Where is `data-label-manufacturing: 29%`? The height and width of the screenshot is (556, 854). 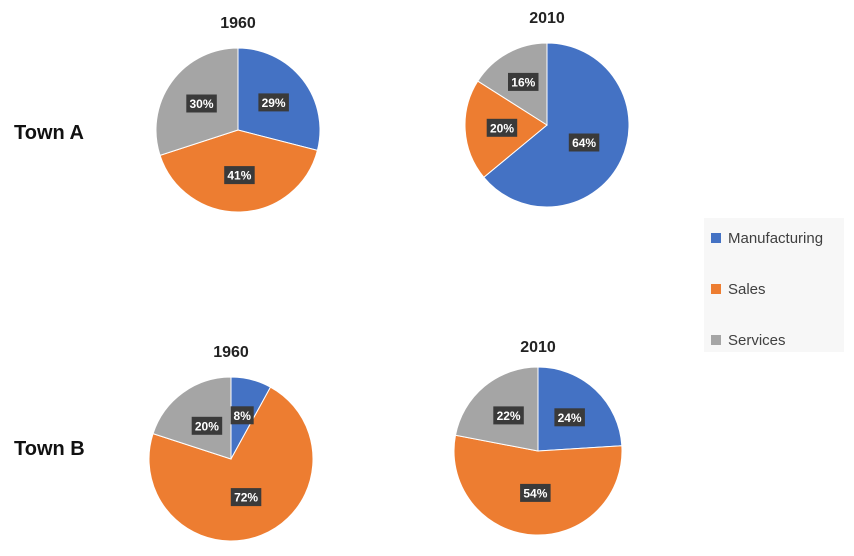 data-label-manufacturing: 29% is located at coordinates (274, 103).